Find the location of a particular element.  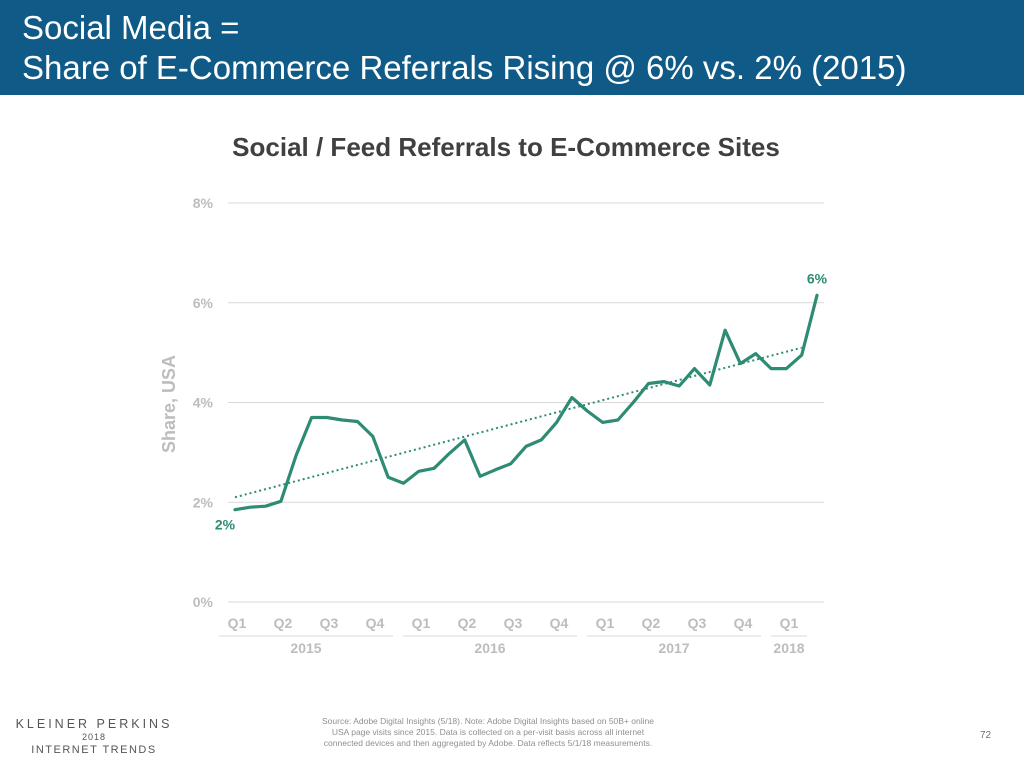

x-year-label: 2015 is located at coordinates (305, 648).